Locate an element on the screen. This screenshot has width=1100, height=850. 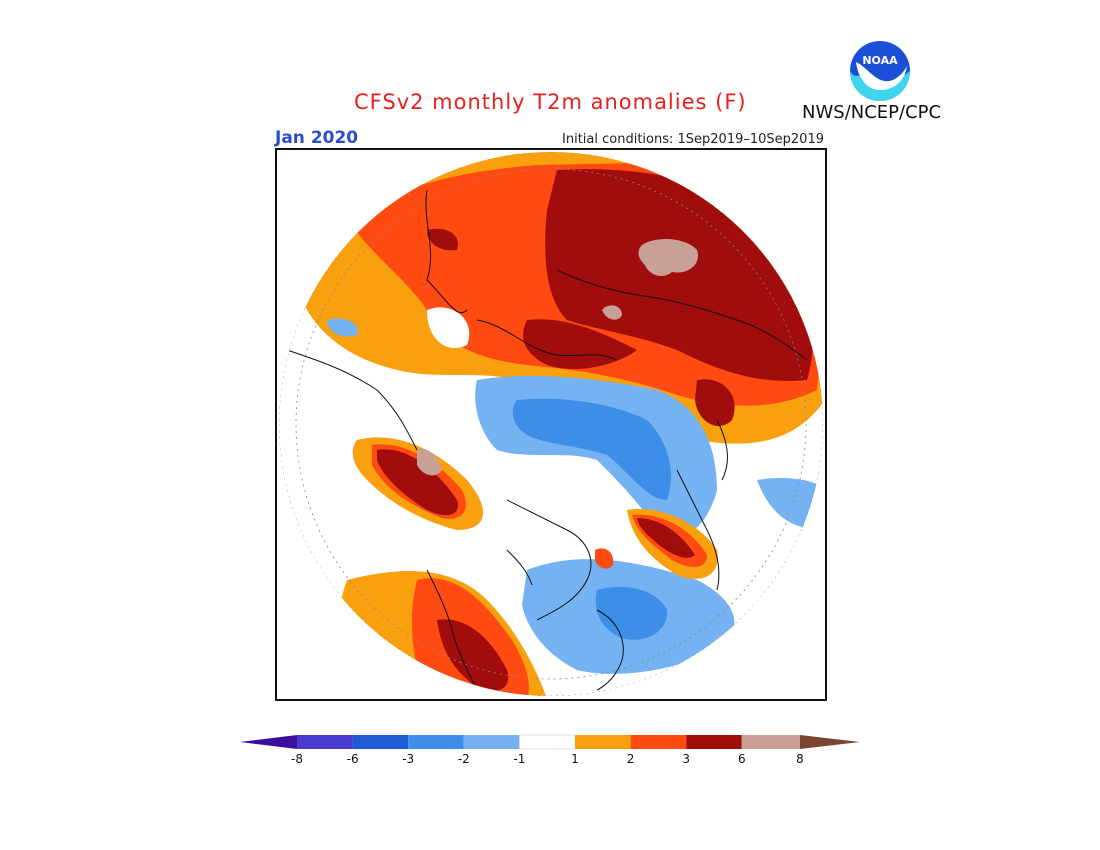
anomaly-namerica-peak is located at coordinates (429, 462).